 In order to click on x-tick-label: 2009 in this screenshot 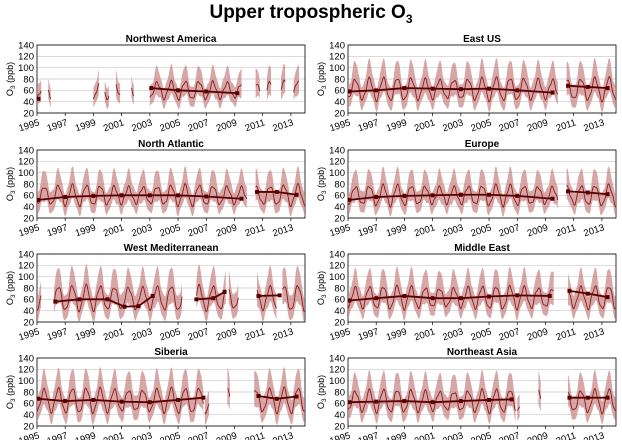, I will do `click(227, 435)`.